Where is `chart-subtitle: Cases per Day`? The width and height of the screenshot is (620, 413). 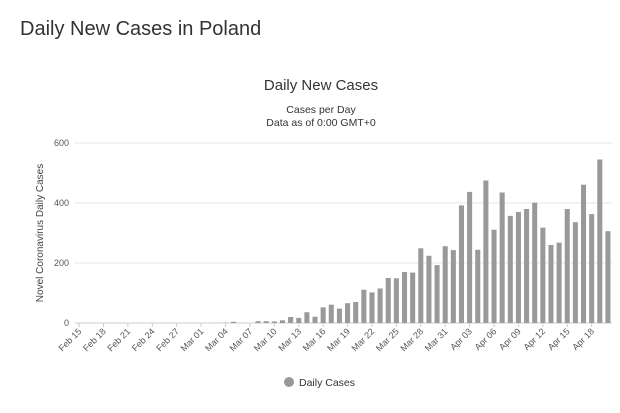
chart-subtitle: Cases per Day is located at coordinates (321, 110).